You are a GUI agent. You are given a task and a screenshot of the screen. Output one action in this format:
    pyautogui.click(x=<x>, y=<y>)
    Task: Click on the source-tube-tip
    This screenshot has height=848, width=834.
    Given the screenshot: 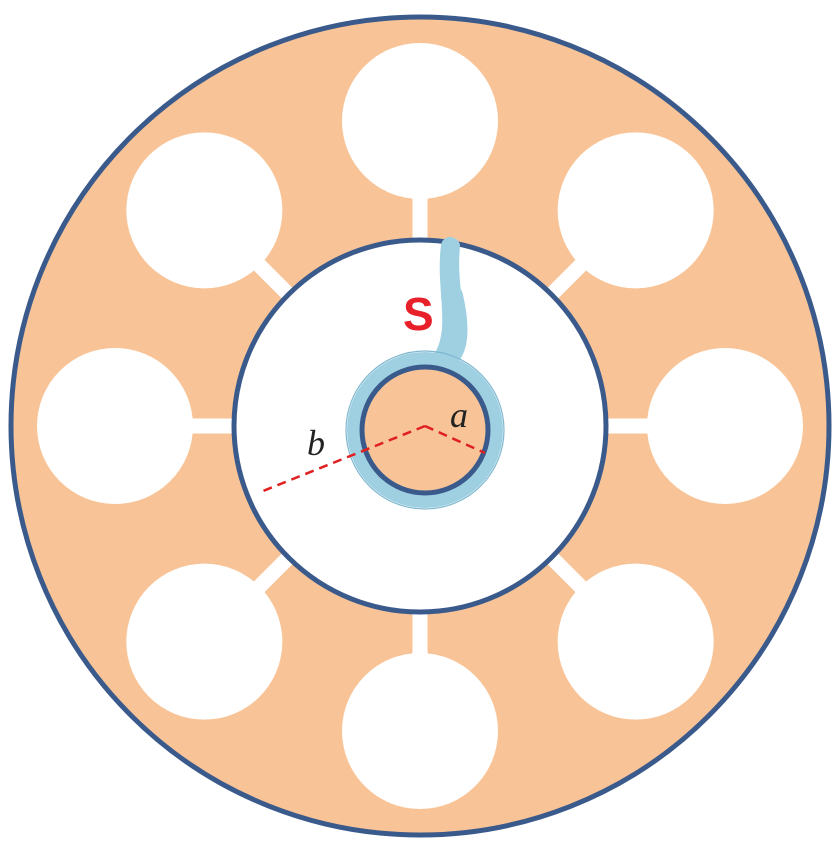 What is the action you would take?
    pyautogui.click(x=446, y=304)
    